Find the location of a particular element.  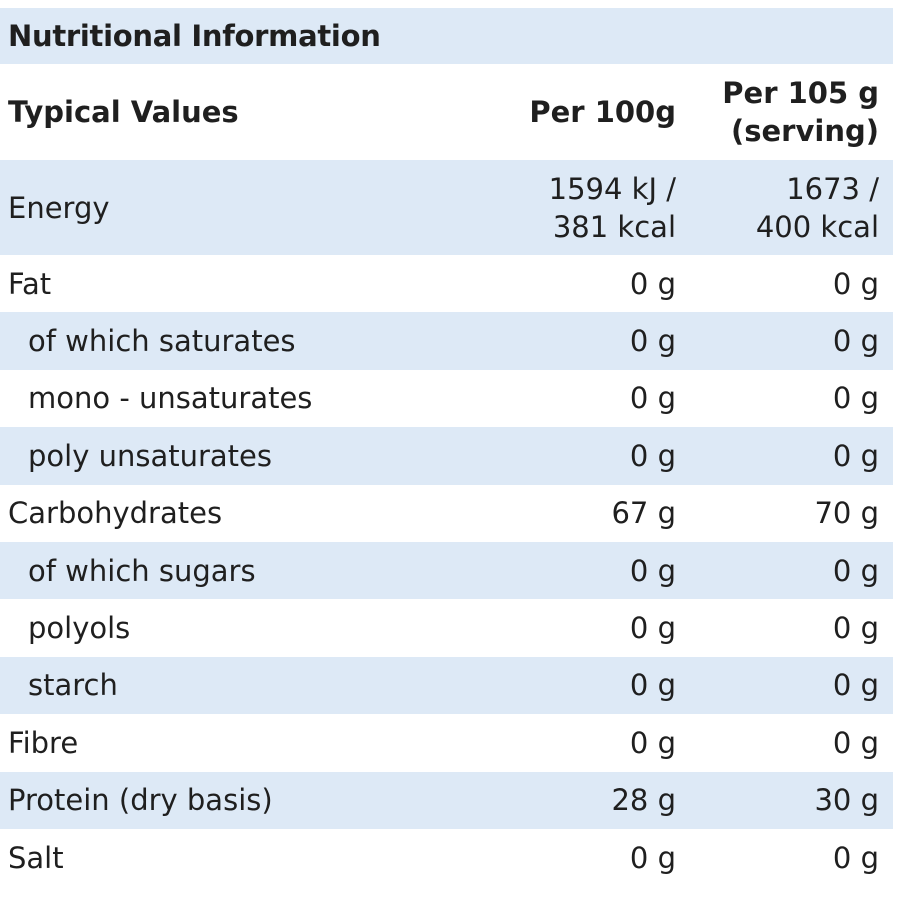

row-label: of which saturates is located at coordinates (245, 341).